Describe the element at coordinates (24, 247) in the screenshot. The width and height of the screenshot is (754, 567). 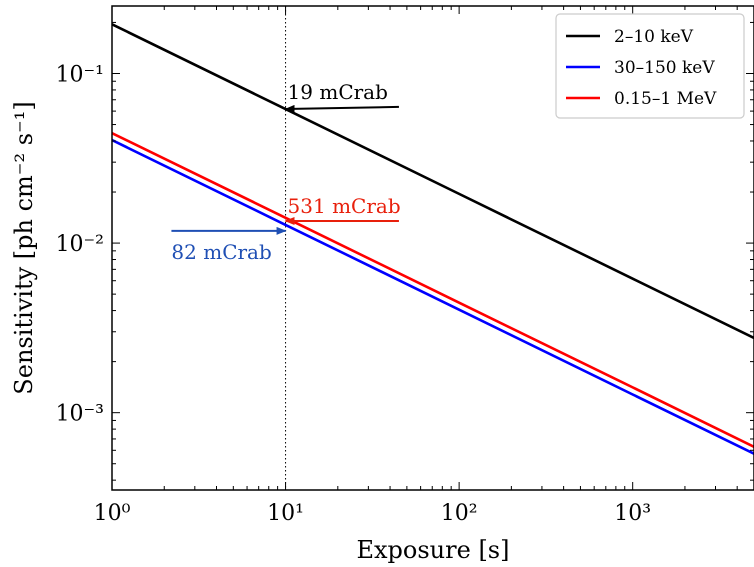
I see `y-axis-title: Sensitivity [ph cm⁻² s⁻¹]` at that location.